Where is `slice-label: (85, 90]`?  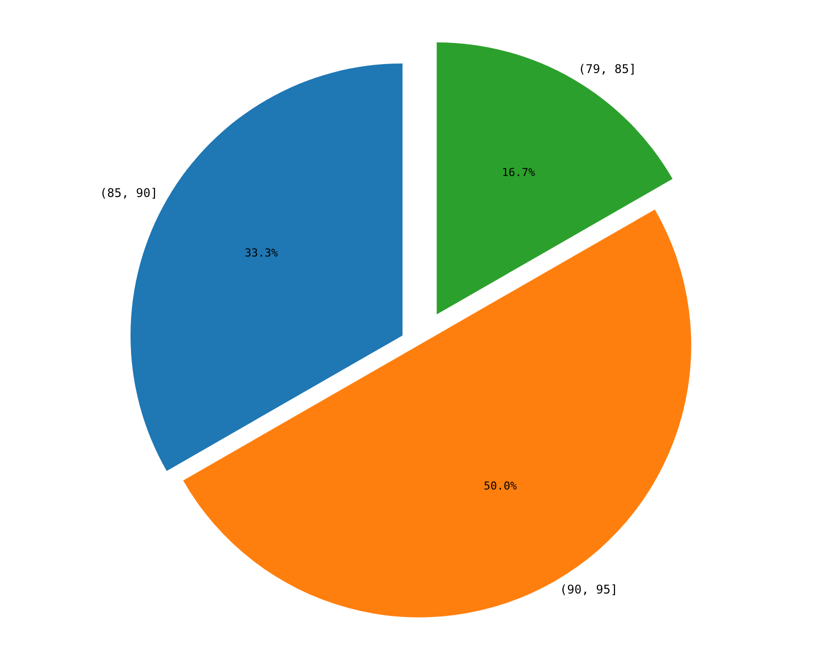 slice-label: (85, 90] is located at coordinates (129, 193).